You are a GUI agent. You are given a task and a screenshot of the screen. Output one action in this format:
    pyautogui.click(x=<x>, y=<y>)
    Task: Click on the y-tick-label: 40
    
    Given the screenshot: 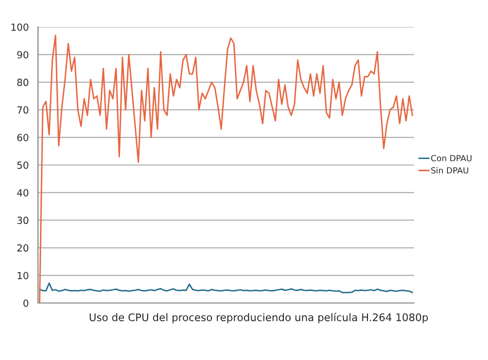 What is the action you would take?
    pyautogui.click(x=22, y=192)
    